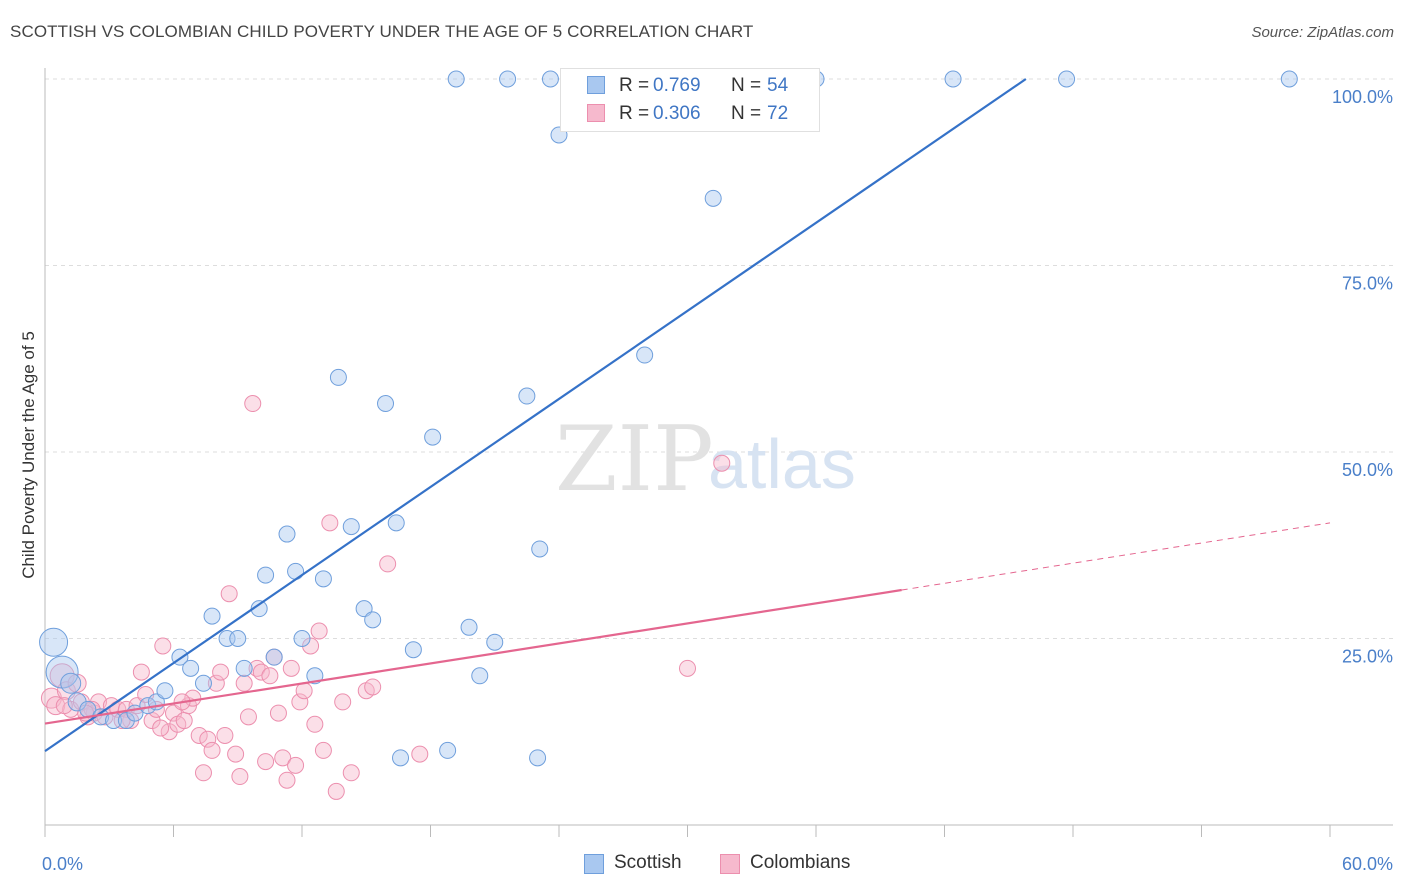  I want to click on y-tick-label: 100.0%, so click(1362, 97).